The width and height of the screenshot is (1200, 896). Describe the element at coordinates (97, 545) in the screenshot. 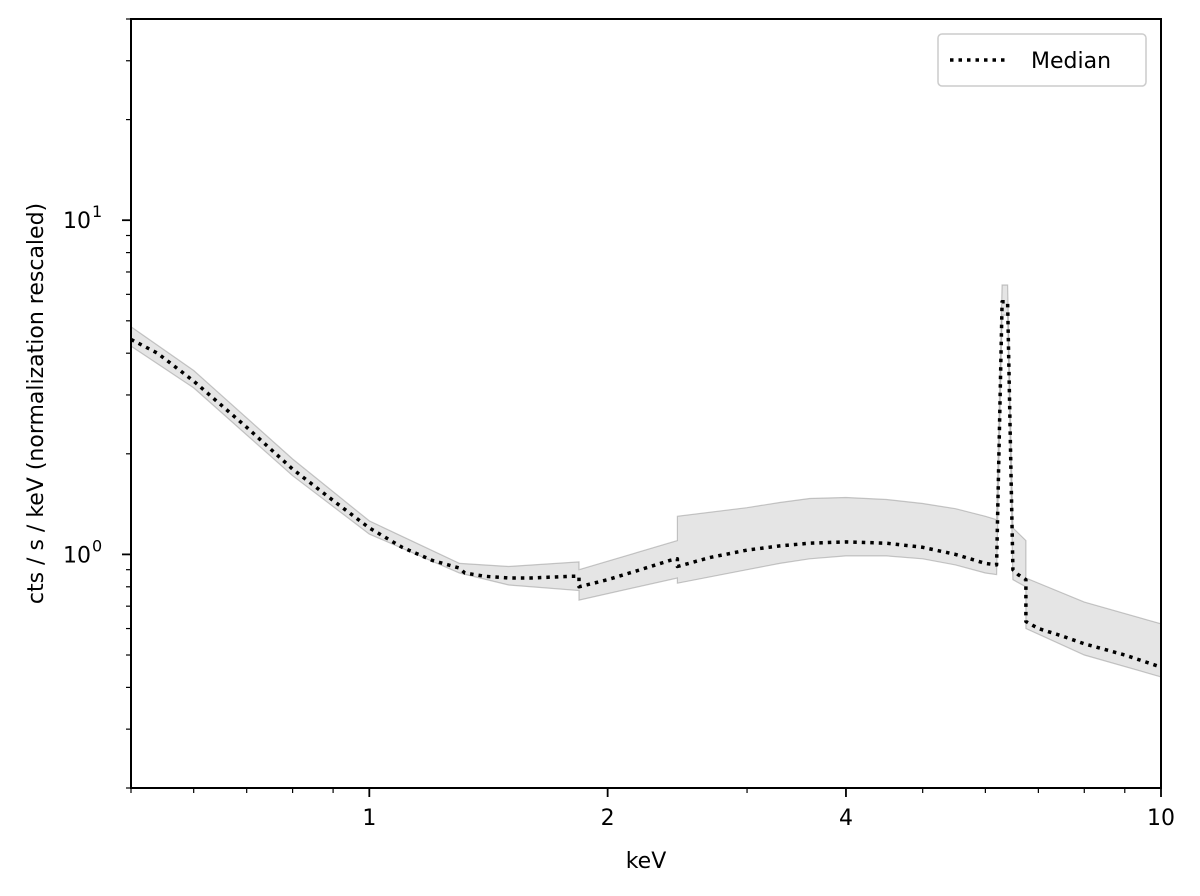

I see `y-tick-label-exponent: 0` at that location.